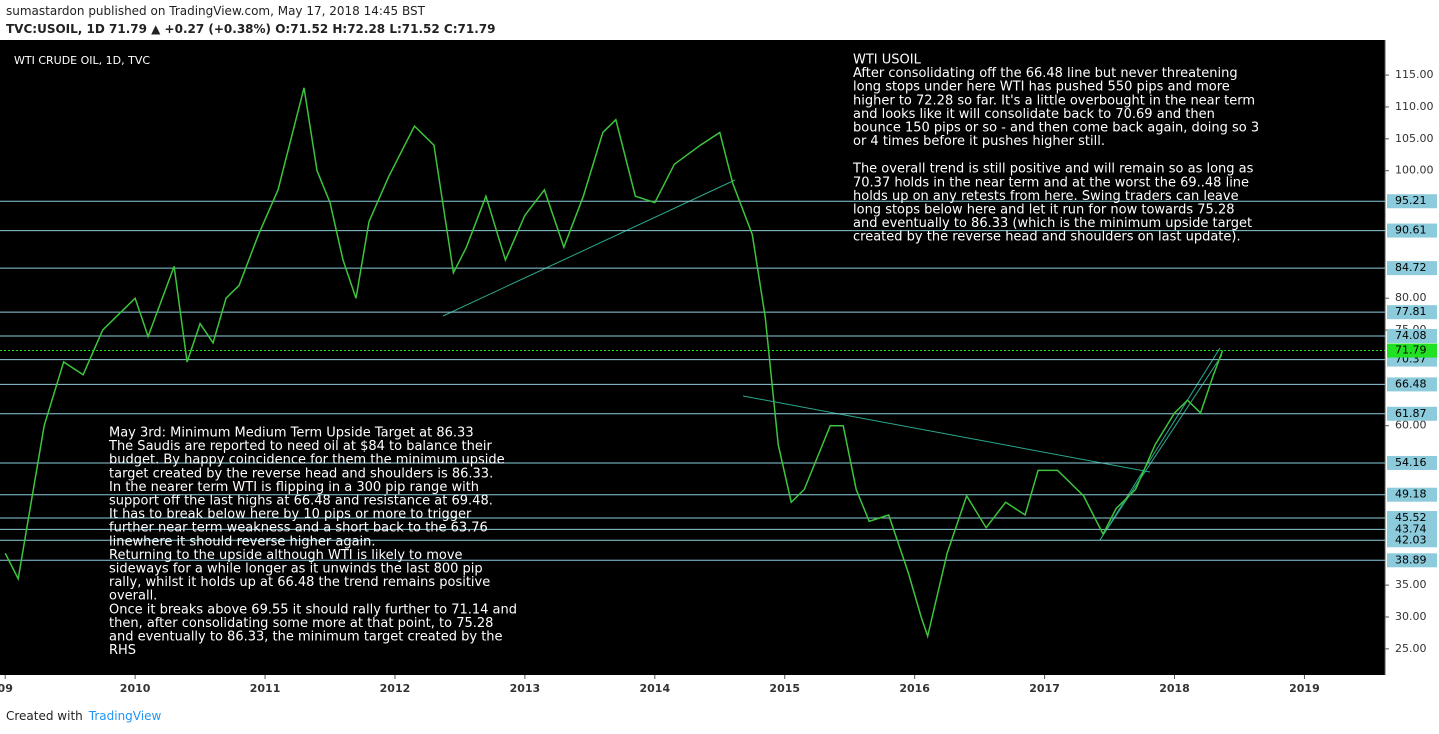 This screenshot has height=734, width=1439. What do you see at coordinates (44, 716) in the screenshot?
I see `created: Created with` at bounding box center [44, 716].